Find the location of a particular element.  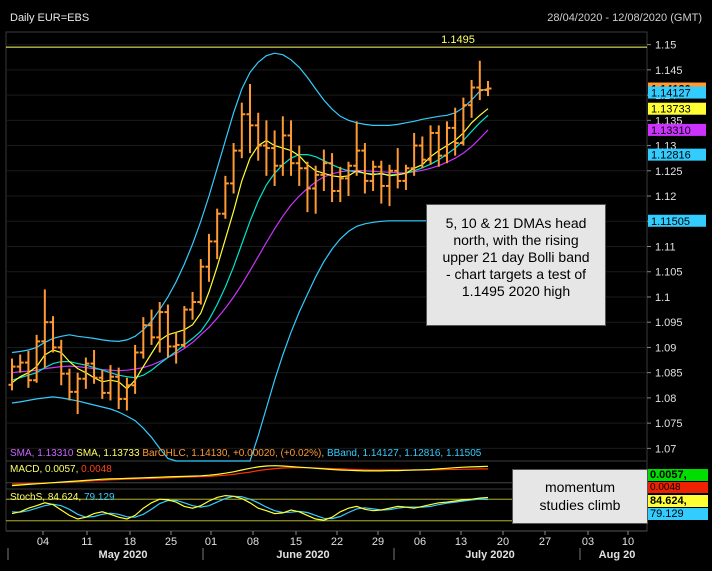

x-tick-label: 04 is located at coordinates (43, 542).